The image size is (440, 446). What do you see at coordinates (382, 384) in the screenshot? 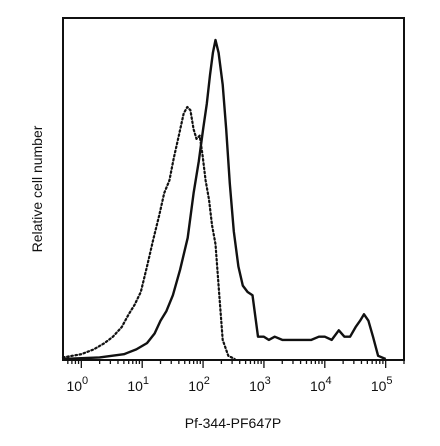
I see `x-tick-label-5: 10⁵` at bounding box center [382, 384].